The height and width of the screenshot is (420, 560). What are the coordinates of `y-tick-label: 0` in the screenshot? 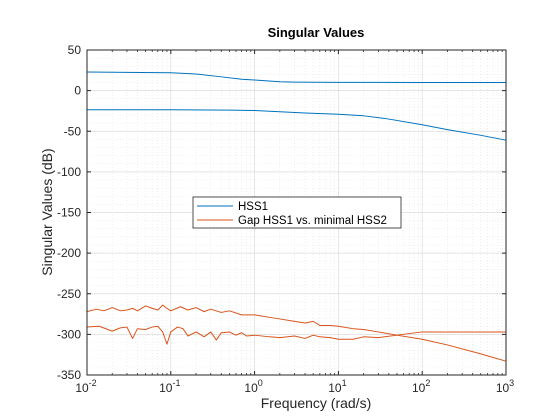 It's located at (77, 91).